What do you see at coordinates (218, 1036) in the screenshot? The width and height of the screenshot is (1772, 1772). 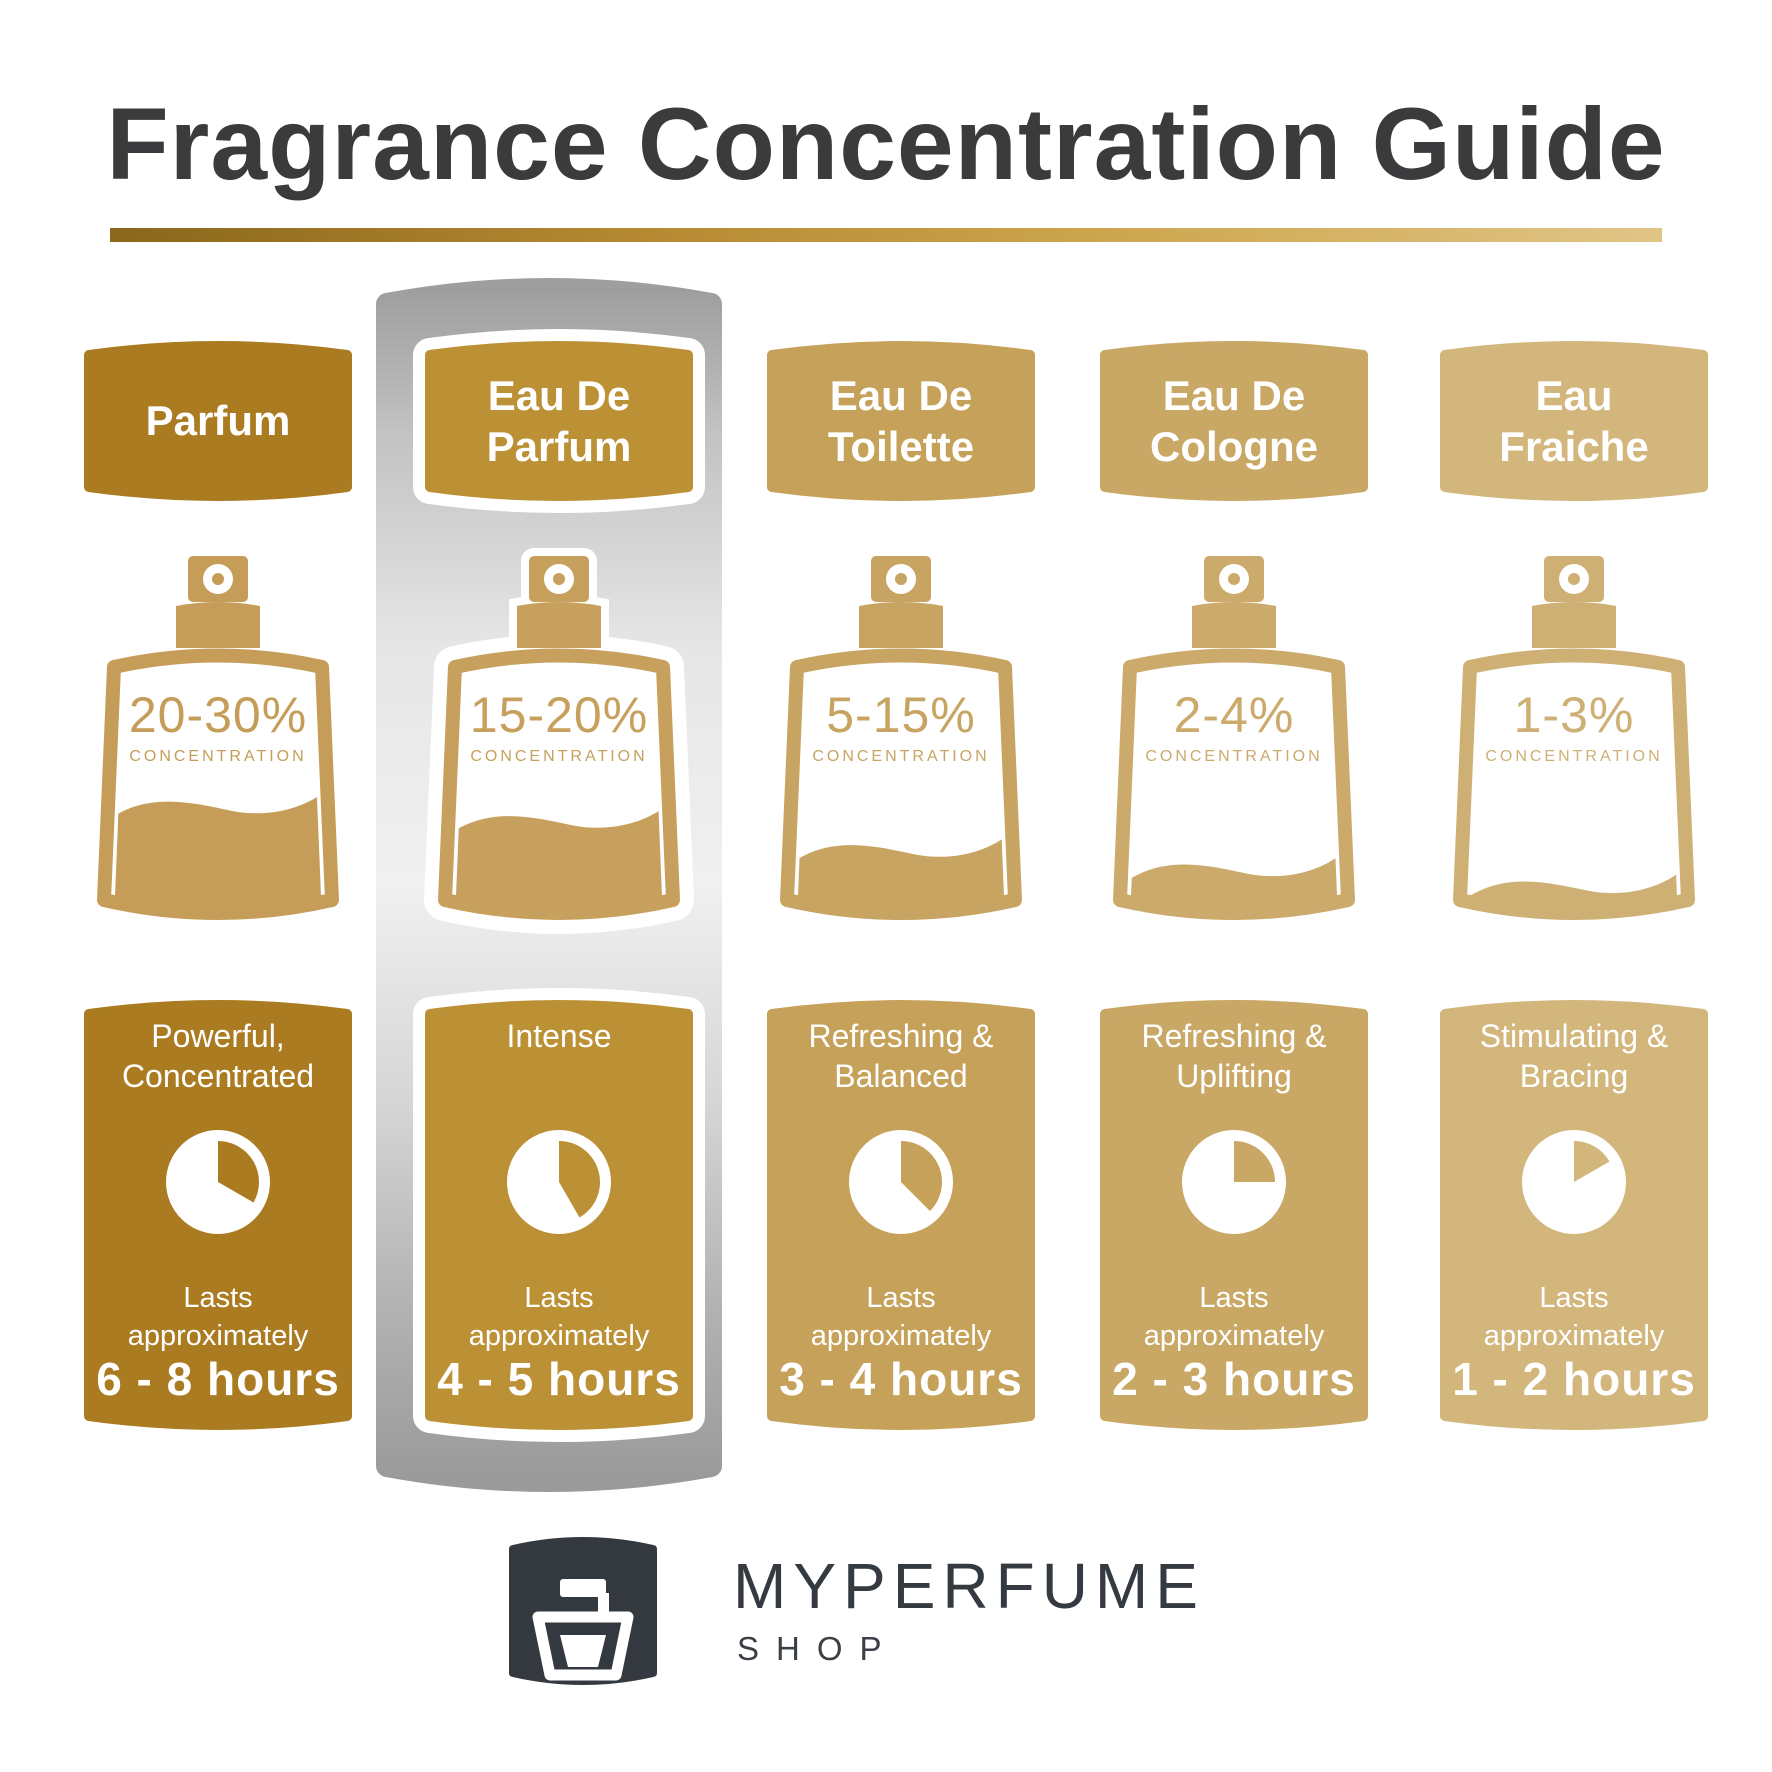 I see `desc-line-1: Powerful,` at bounding box center [218, 1036].